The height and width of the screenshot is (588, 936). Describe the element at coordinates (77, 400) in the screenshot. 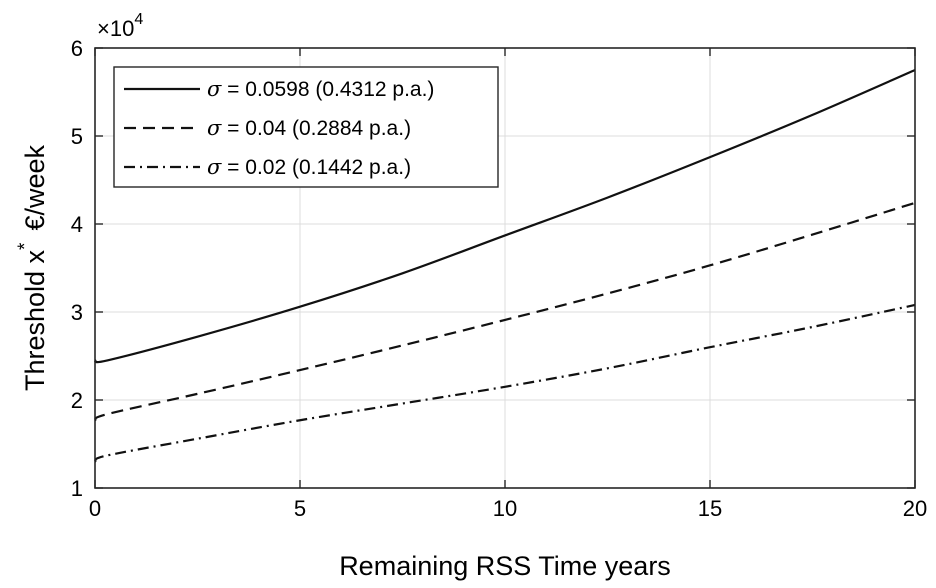

I see `y-tick-label-1: 2` at that location.